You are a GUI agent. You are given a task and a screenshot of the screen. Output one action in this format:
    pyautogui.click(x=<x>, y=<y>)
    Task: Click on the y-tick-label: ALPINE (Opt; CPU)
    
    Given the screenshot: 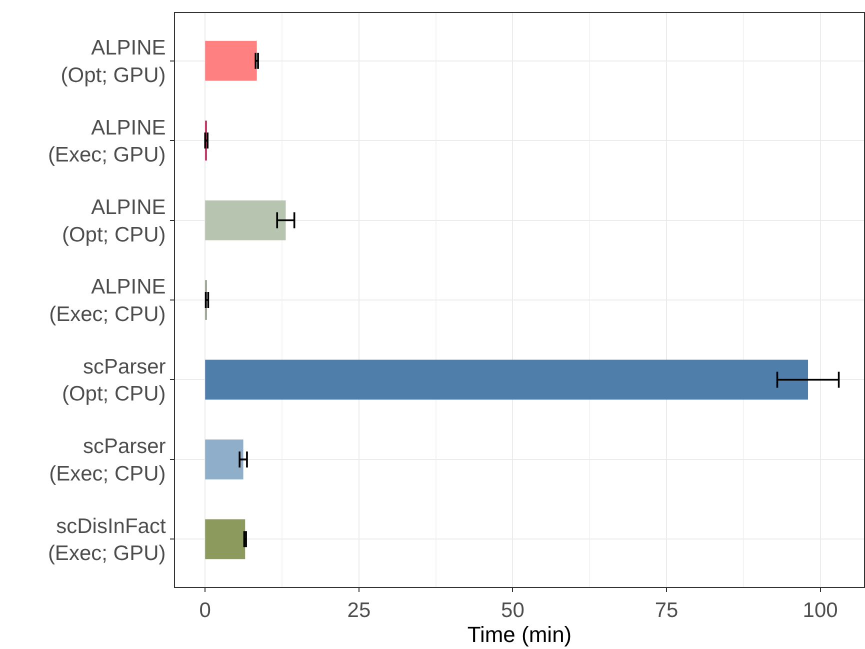 What is the action you would take?
    pyautogui.click(x=114, y=221)
    